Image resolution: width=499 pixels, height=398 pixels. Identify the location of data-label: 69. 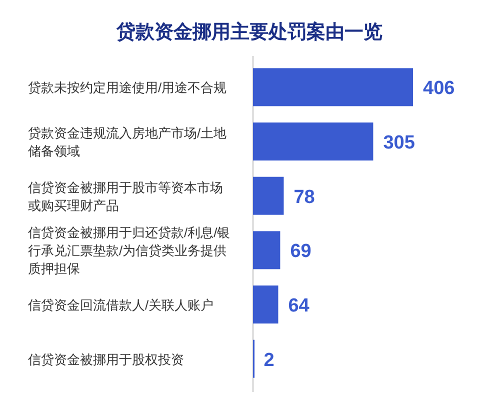
(301, 251).